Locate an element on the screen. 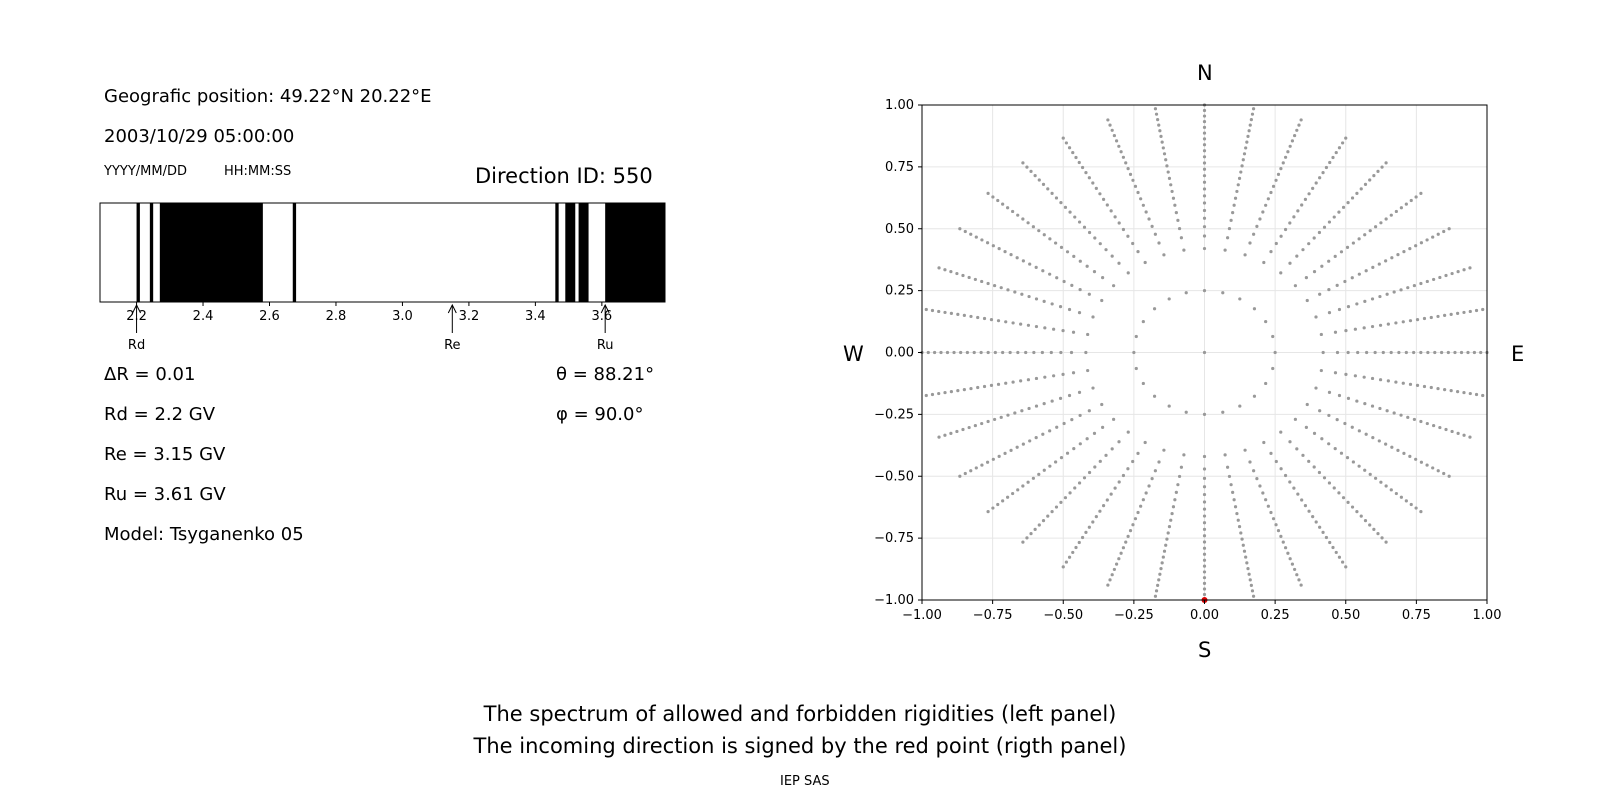  spectrum-tick-label: 2.4 is located at coordinates (203, 316).